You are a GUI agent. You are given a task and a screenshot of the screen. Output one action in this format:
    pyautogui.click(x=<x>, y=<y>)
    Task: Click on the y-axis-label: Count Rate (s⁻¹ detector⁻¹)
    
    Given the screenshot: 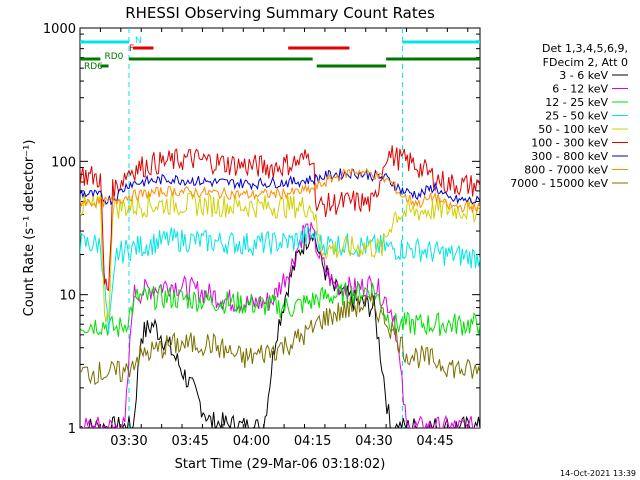 What is the action you would take?
    pyautogui.click(x=29, y=228)
    